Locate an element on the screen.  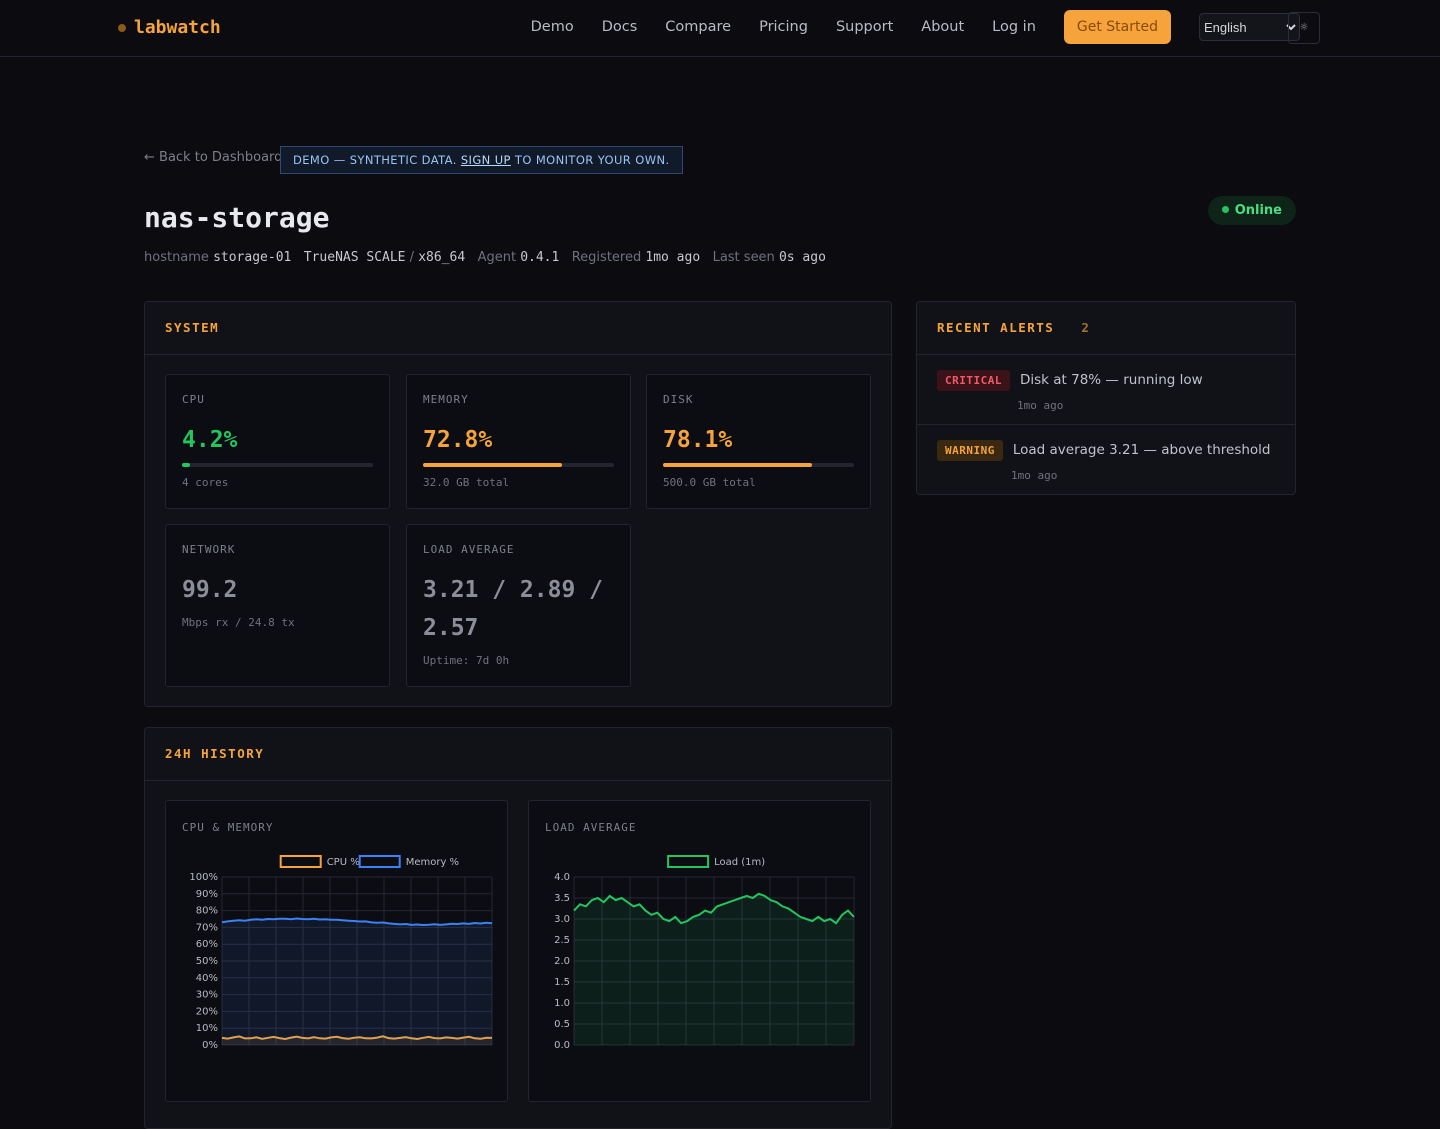
metric-note: Mbps rx / 24.8 tx is located at coordinates (238, 622).